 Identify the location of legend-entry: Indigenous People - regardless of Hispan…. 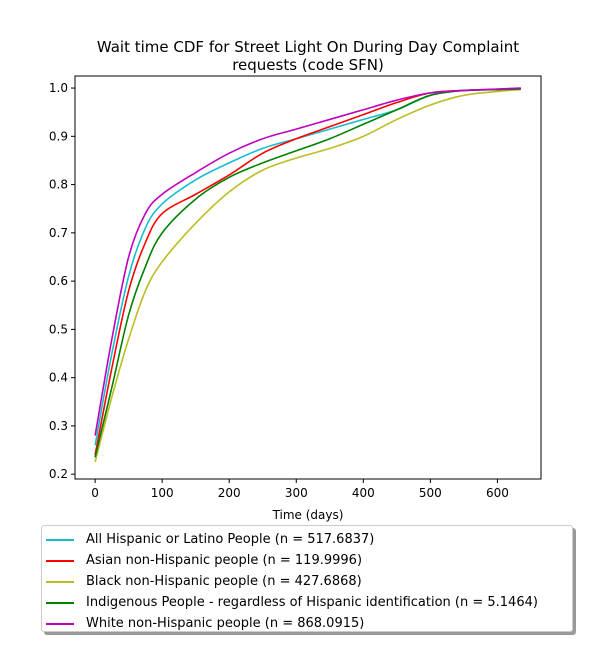
(309, 602).